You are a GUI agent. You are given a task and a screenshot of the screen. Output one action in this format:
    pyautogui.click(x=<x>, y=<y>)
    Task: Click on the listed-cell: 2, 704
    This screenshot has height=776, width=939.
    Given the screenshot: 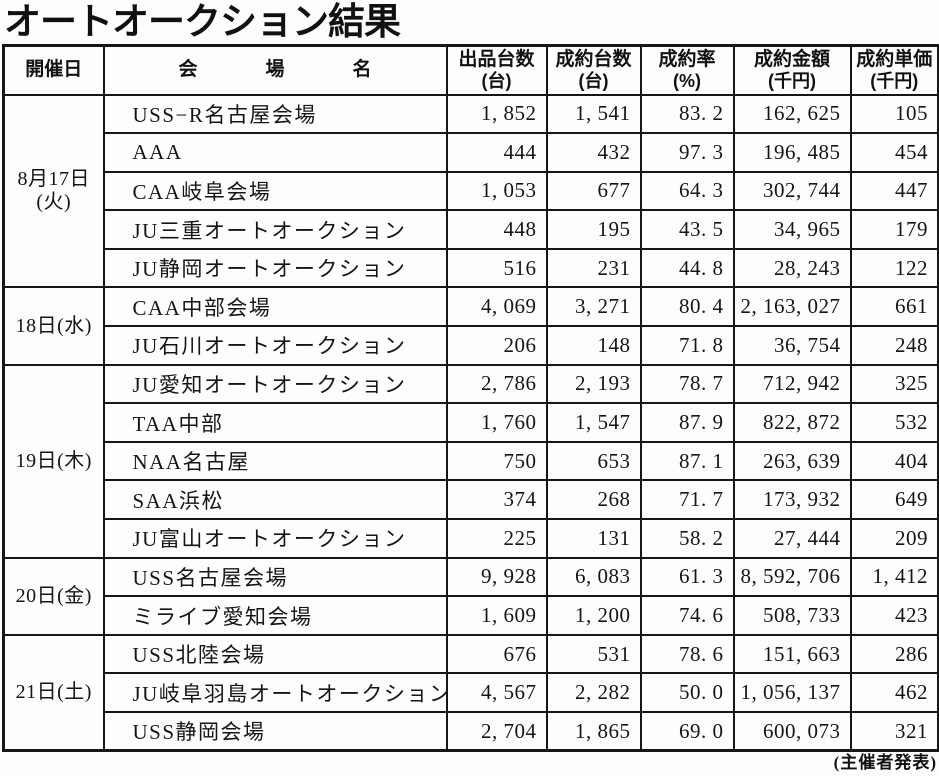 What is the action you would take?
    pyautogui.click(x=496, y=731)
    